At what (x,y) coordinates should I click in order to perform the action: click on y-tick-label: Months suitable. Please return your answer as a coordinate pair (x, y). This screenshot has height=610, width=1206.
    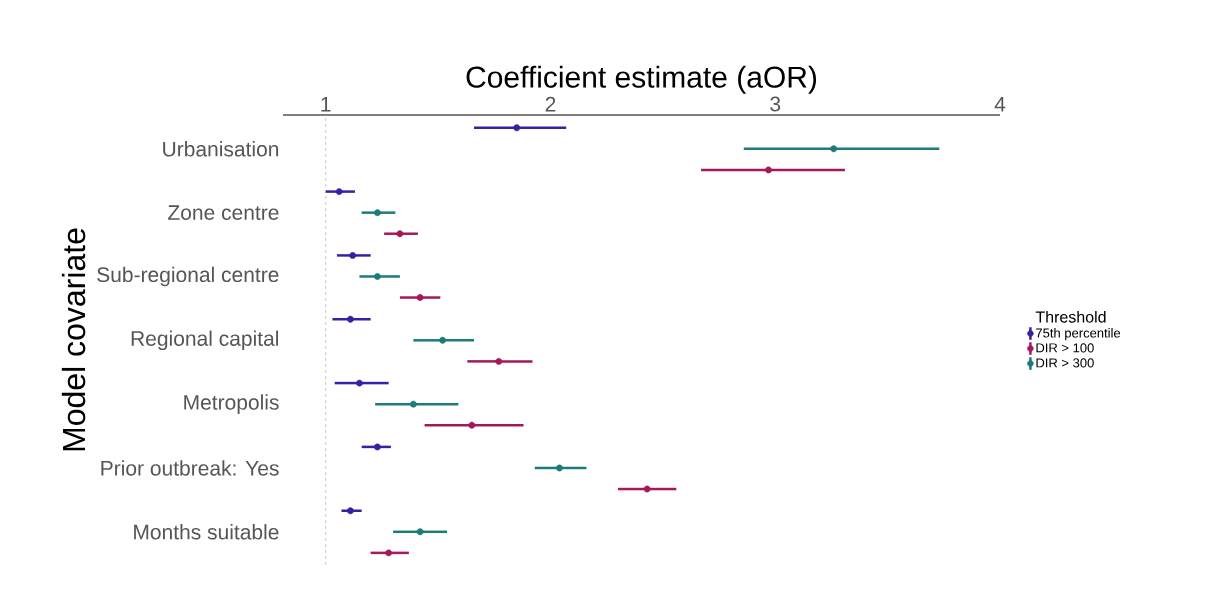
    Looking at the image, I should click on (206, 532).